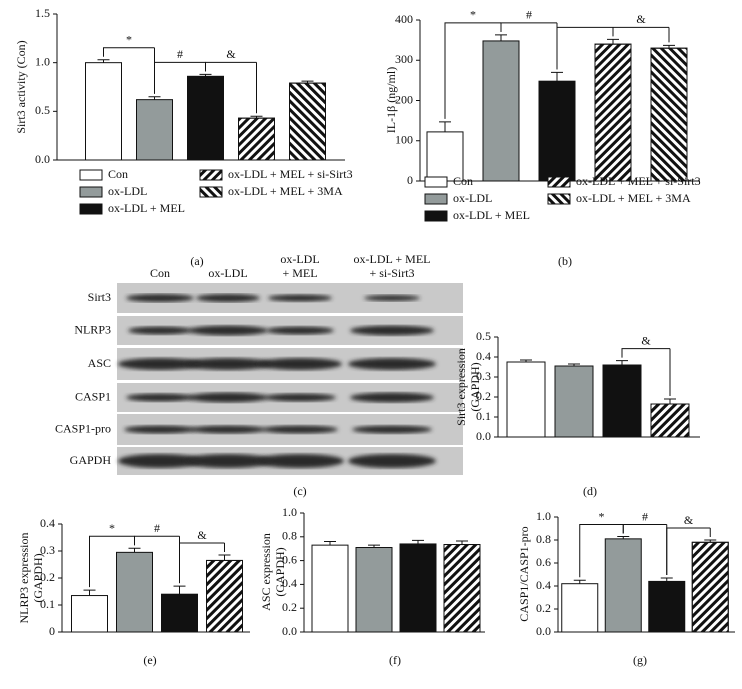 The image size is (742, 689). Describe the element at coordinates (83, 428) in the screenshot. I see `blot-row-label: CASP1-pro` at that location.